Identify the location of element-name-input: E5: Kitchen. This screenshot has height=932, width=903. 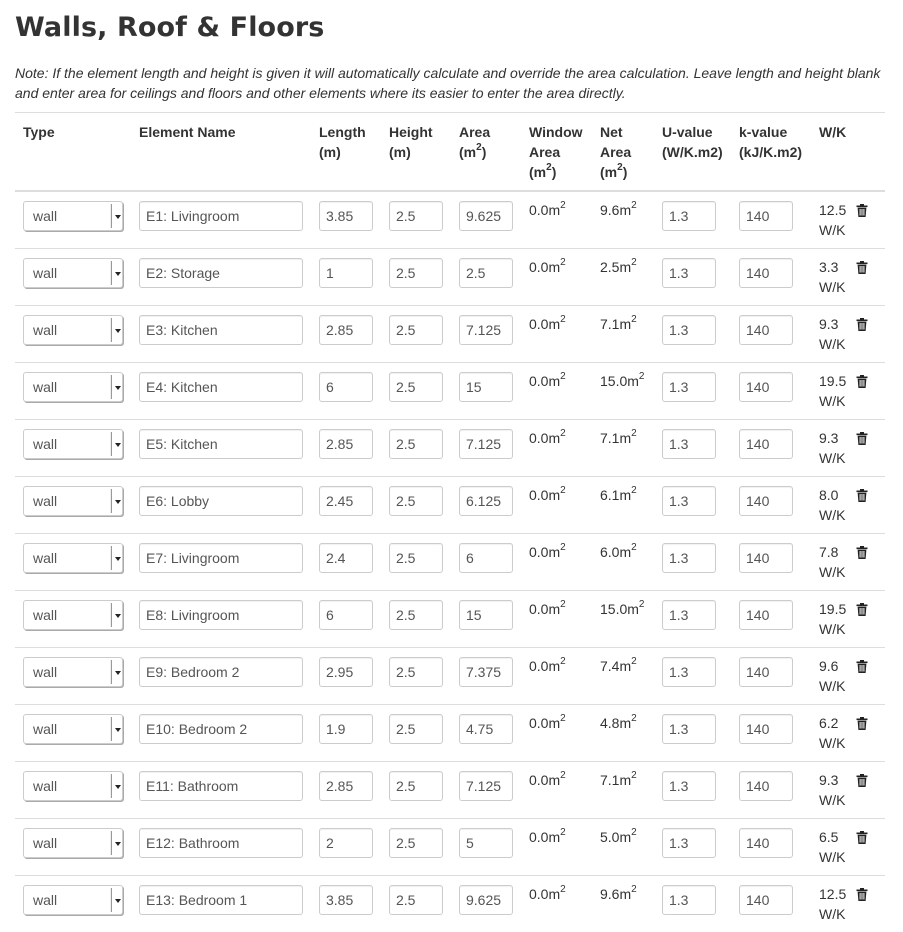
(221, 443).